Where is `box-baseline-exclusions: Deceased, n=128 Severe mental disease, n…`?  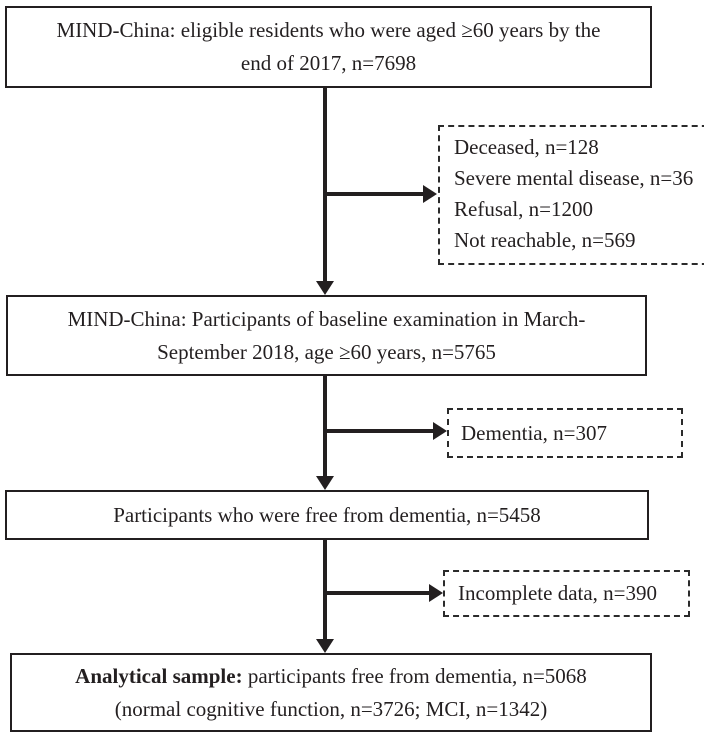 box-baseline-exclusions: Deceased, n=128 Severe mental disease, n… is located at coordinates (571, 195).